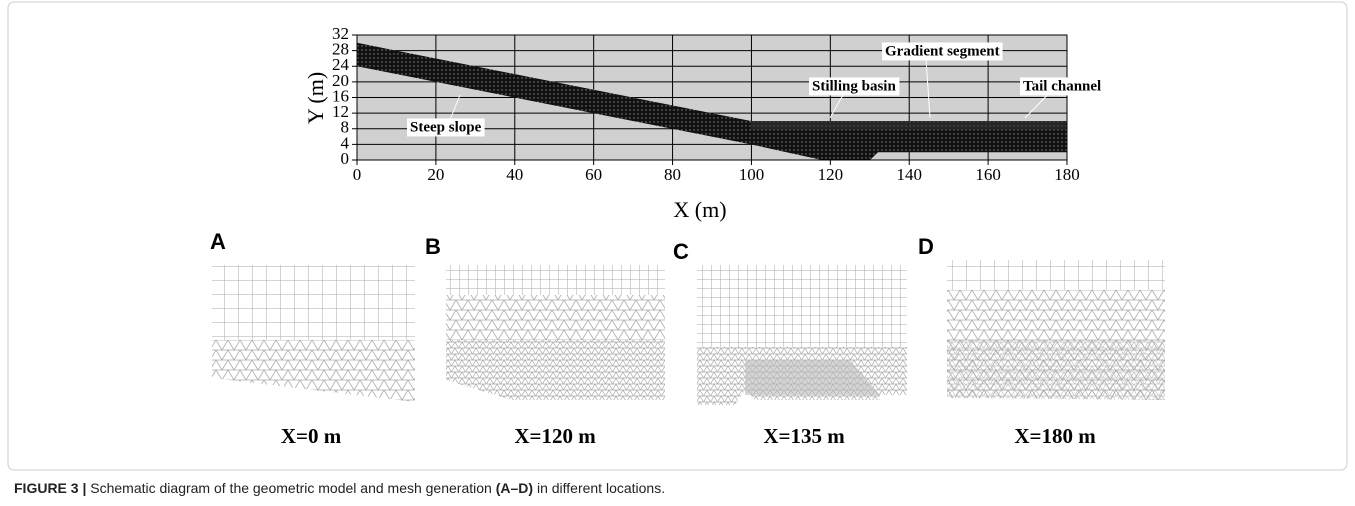 The image size is (1355, 506). Describe the element at coordinates (311, 436) in the screenshot. I see `panel-caption: X=0 m` at that location.